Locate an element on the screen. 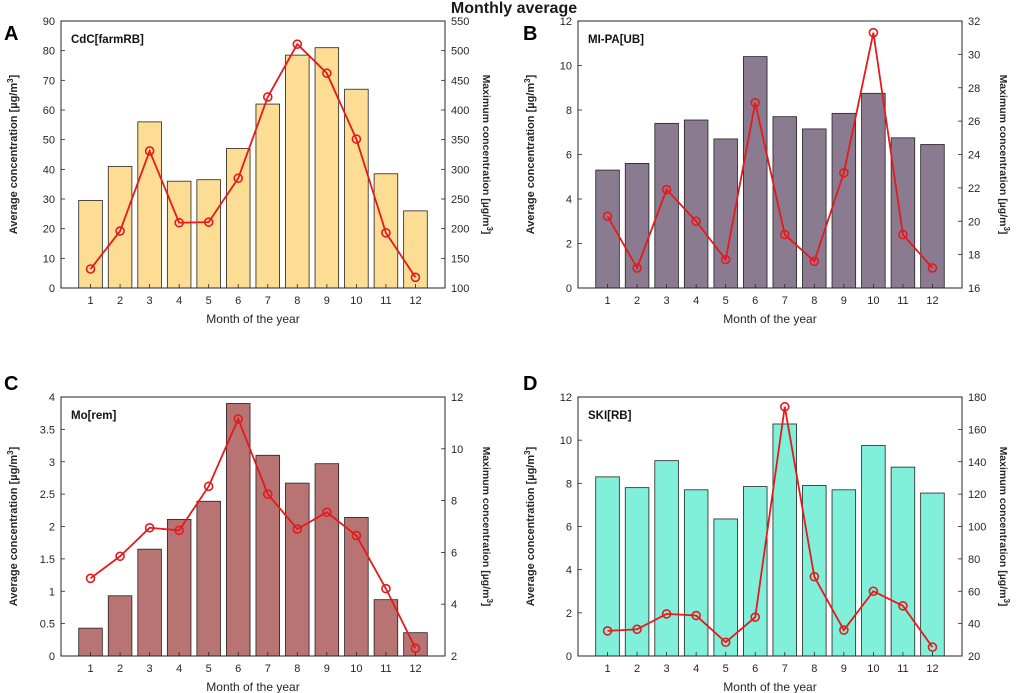  y2-tick-label: 160 is located at coordinates (977, 430).